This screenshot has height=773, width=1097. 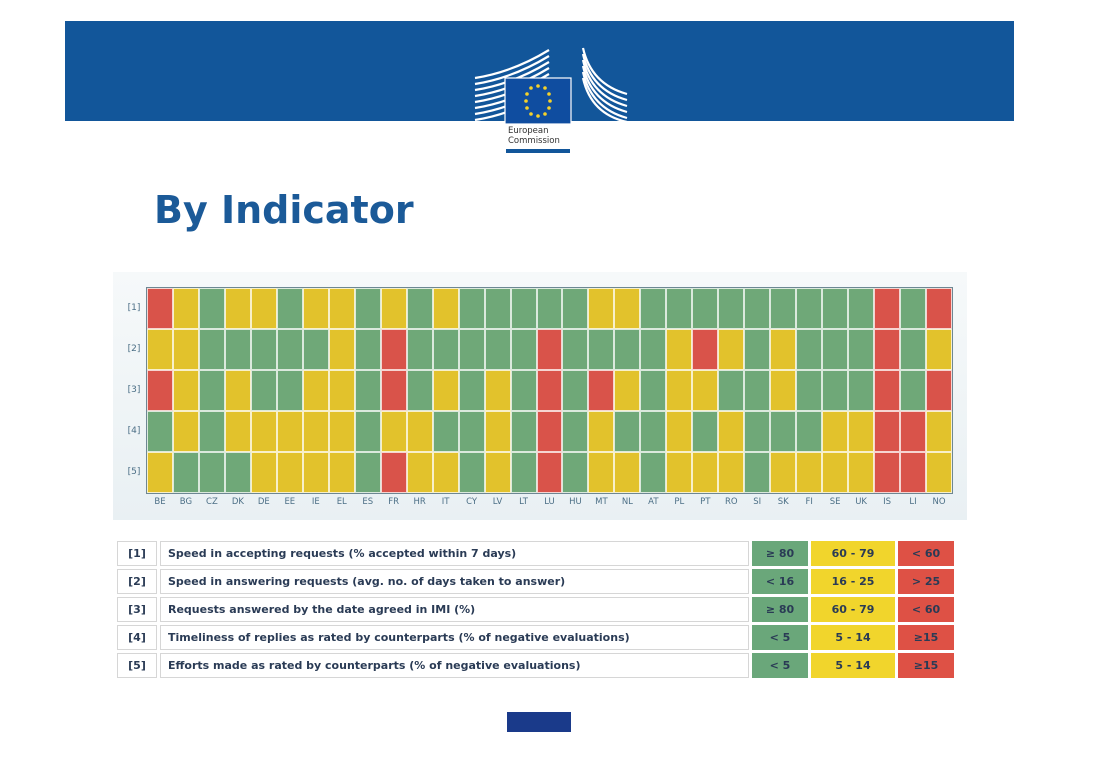 What do you see at coordinates (757, 502) in the screenshot?
I see `column-label: SI` at bounding box center [757, 502].